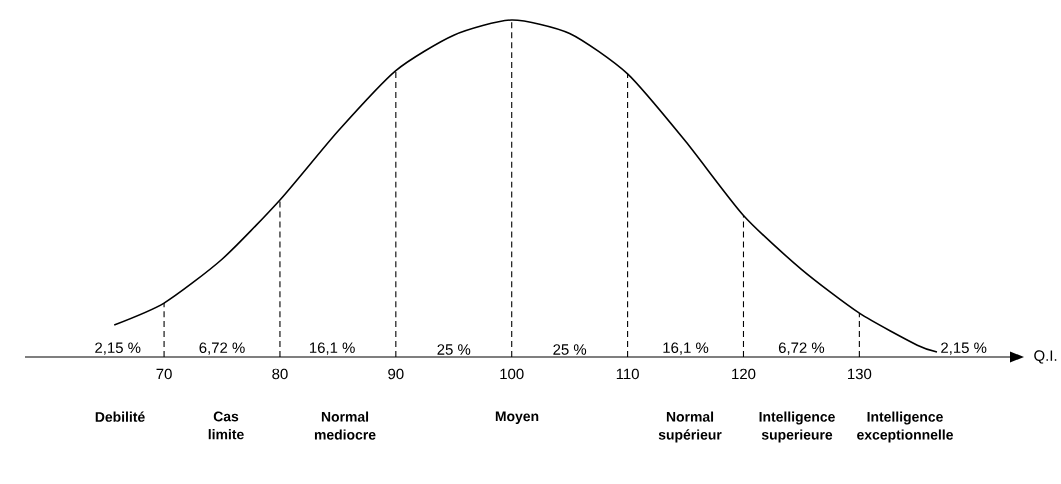 The width and height of the screenshot is (1061, 484). Describe the element at coordinates (226, 425) in the screenshot. I see `text: Cas limite` at that location.